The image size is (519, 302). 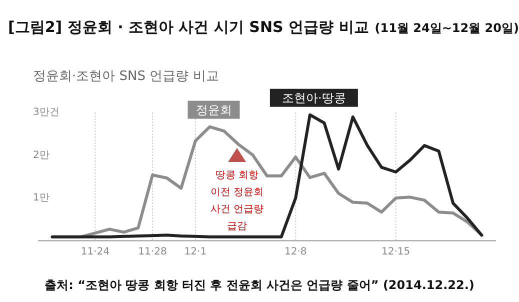 I want to click on x-tick-label: 12·8, so click(x=295, y=252).